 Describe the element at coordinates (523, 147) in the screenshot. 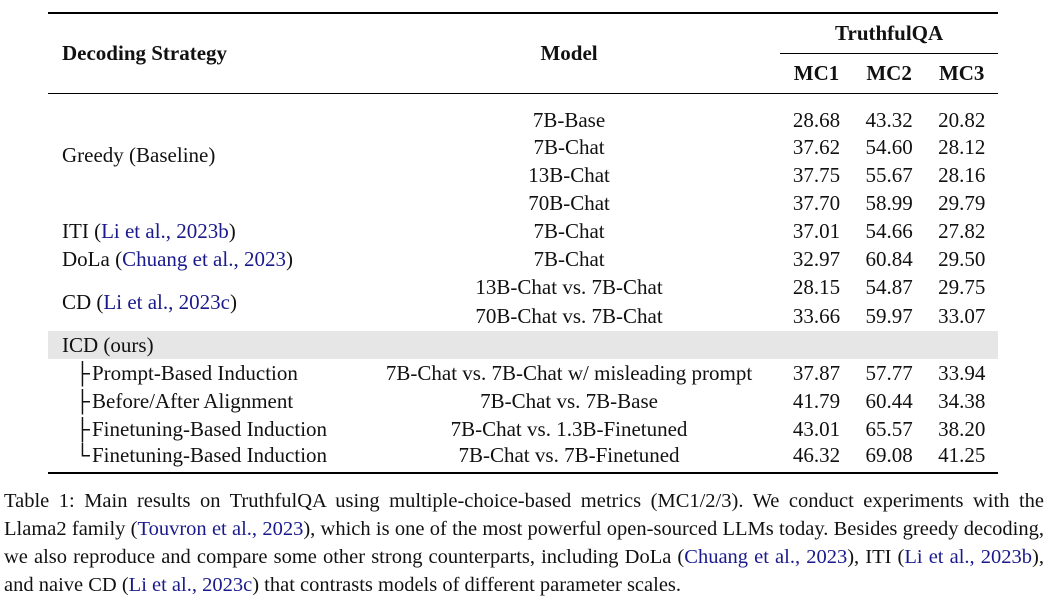

I see `table-row: 7B-Chat 37.62 54.60 28.12` at that location.